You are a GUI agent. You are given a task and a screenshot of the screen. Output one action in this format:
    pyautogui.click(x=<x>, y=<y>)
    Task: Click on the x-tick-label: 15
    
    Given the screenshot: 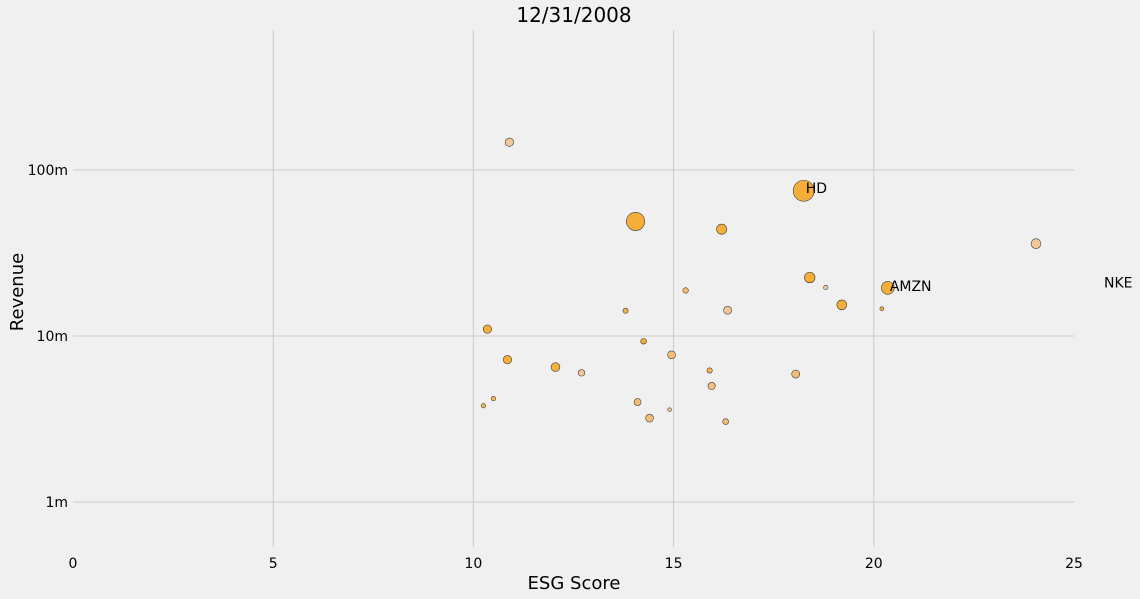 What is the action you would take?
    pyautogui.click(x=674, y=564)
    